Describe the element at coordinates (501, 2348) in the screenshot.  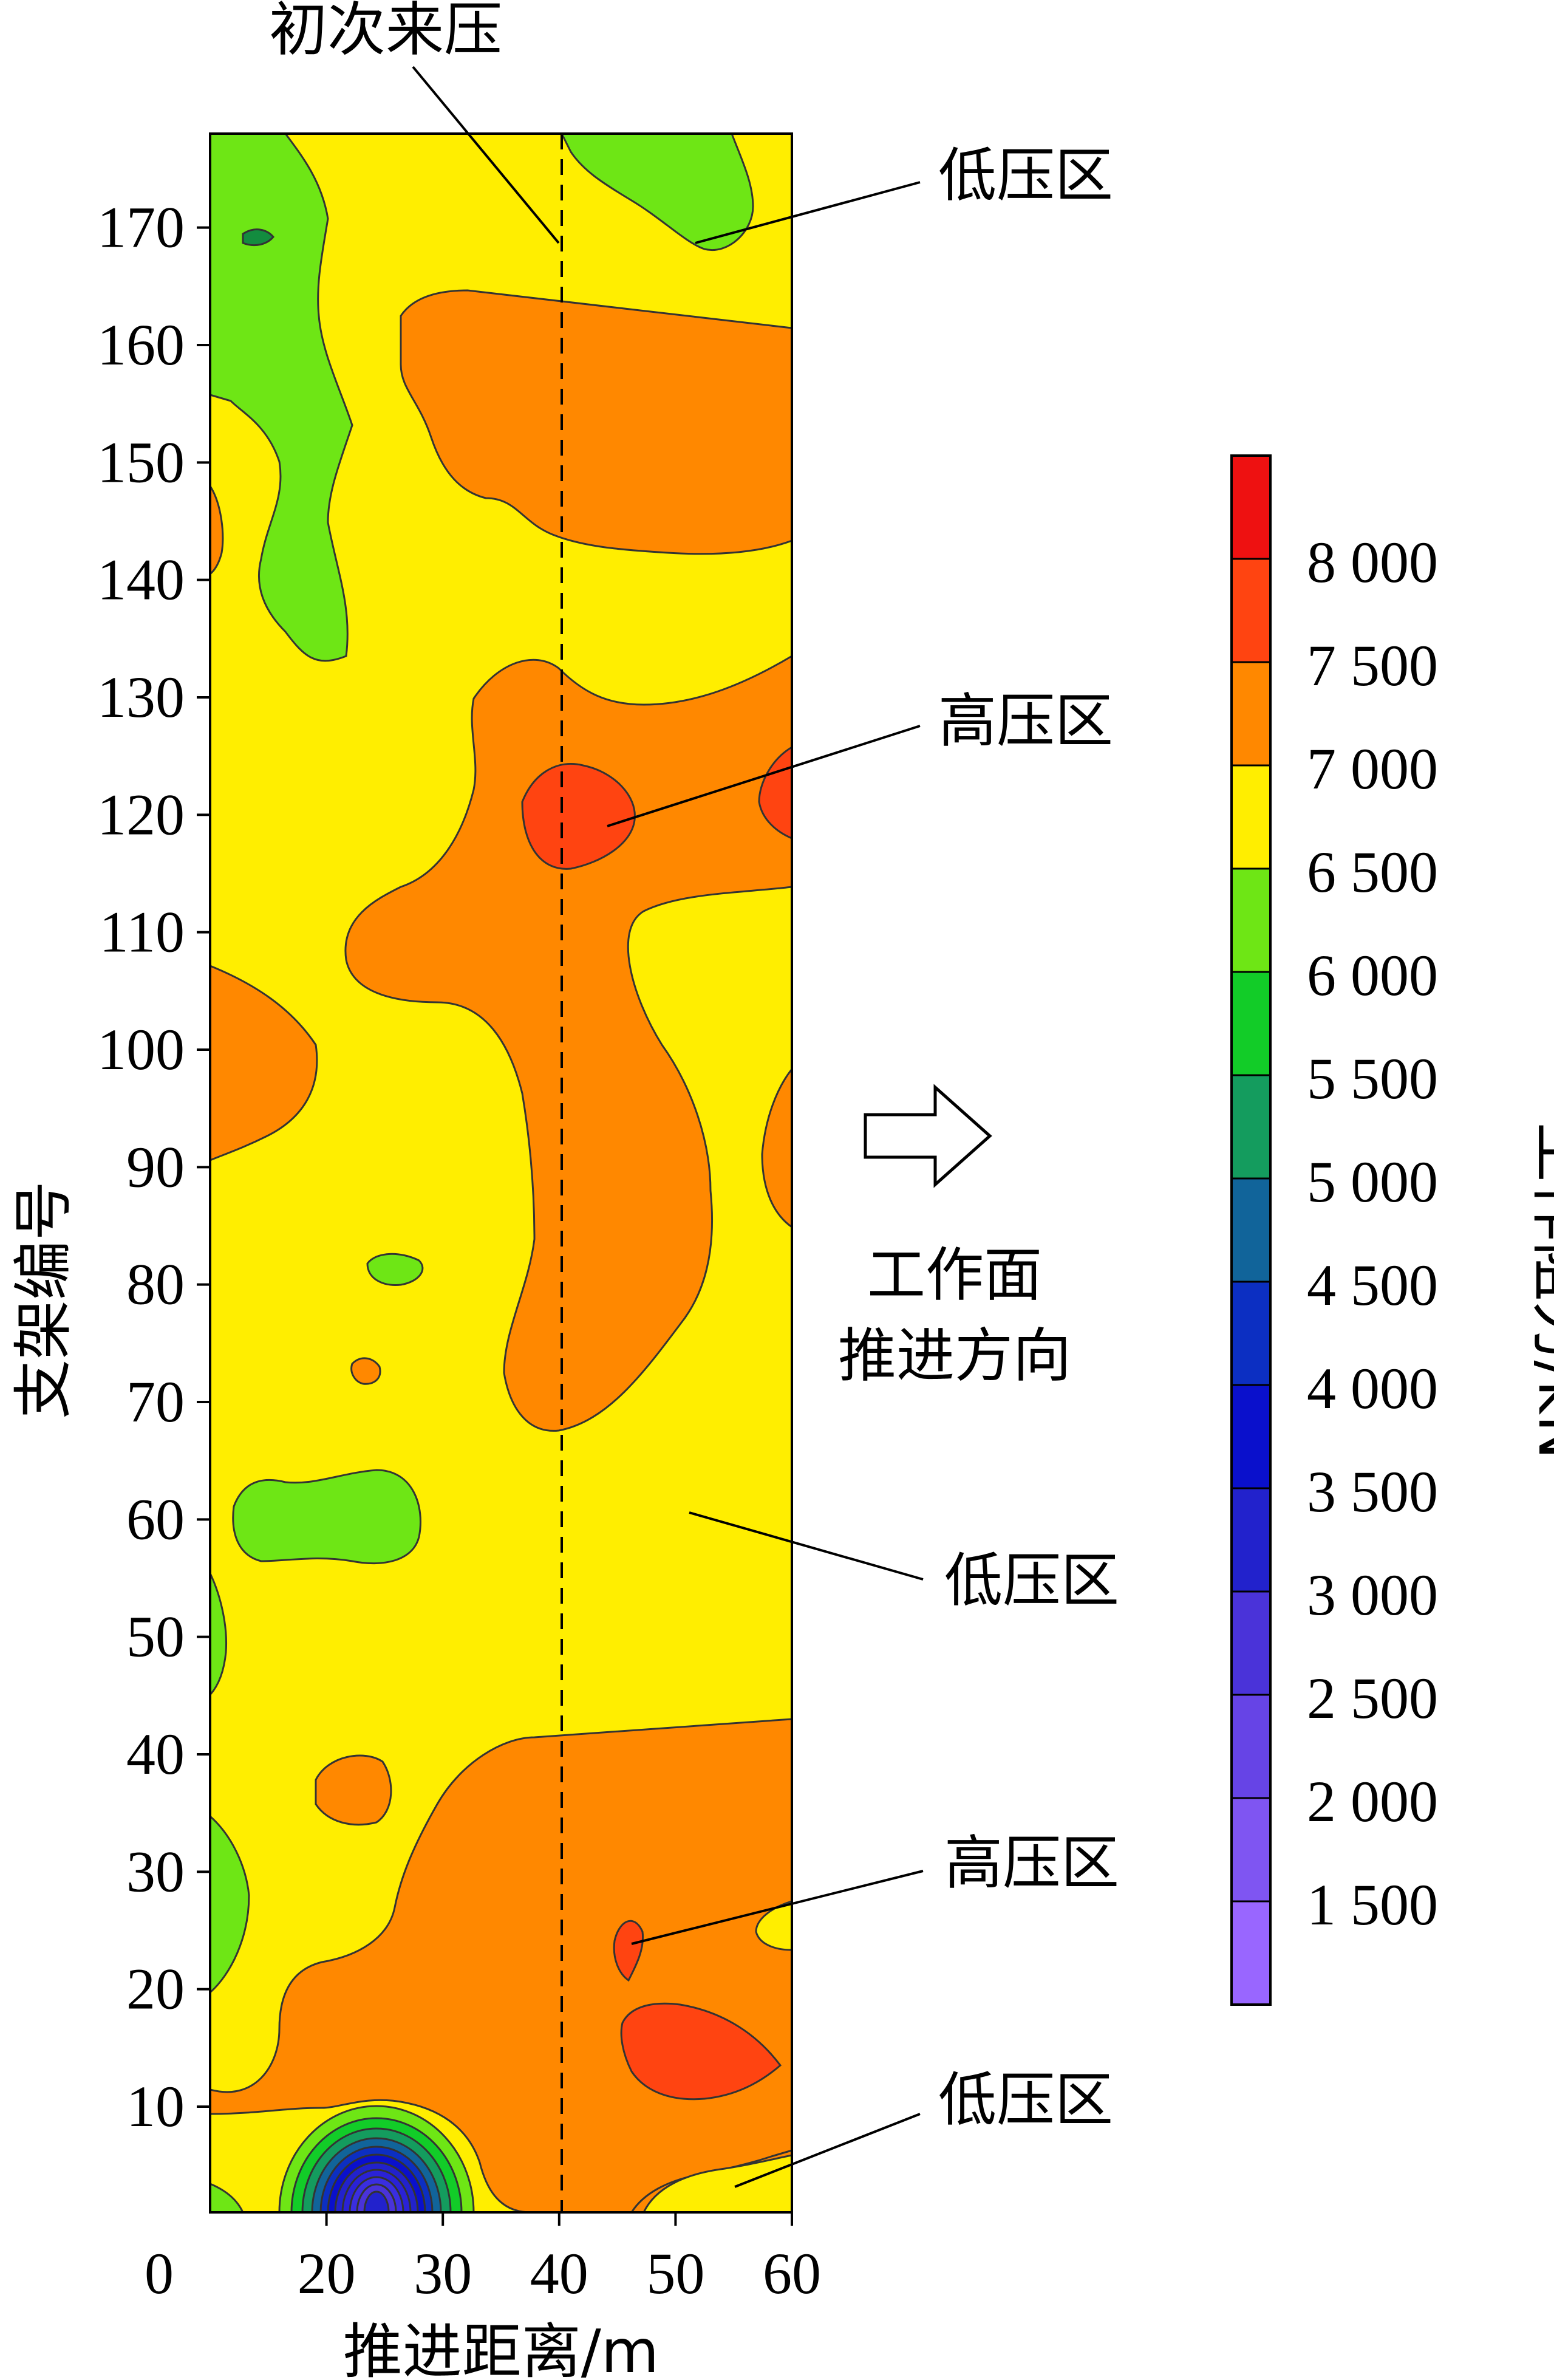
I see `x-axis-title: 推进距离/m` at that location.